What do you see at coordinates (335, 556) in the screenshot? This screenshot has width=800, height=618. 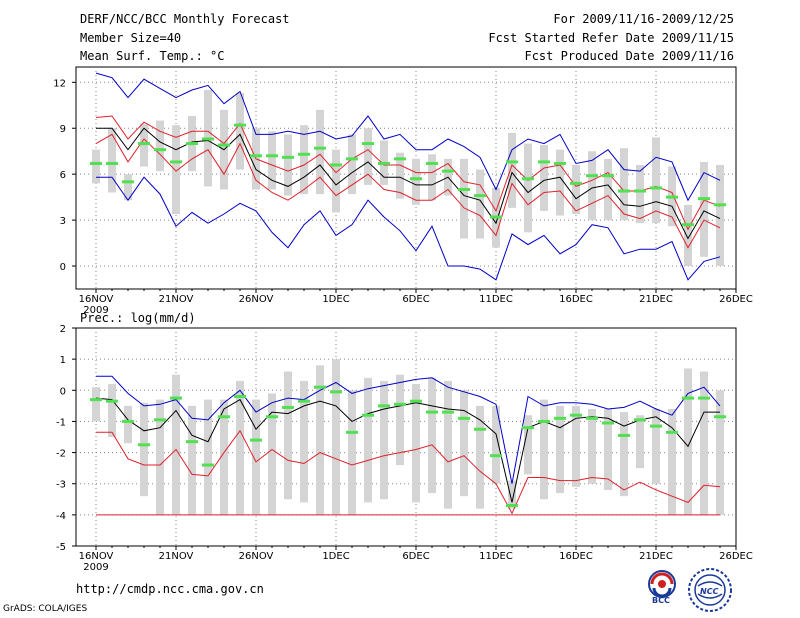 I see `precipitation-xtick-label: 1DEC` at bounding box center [335, 556].